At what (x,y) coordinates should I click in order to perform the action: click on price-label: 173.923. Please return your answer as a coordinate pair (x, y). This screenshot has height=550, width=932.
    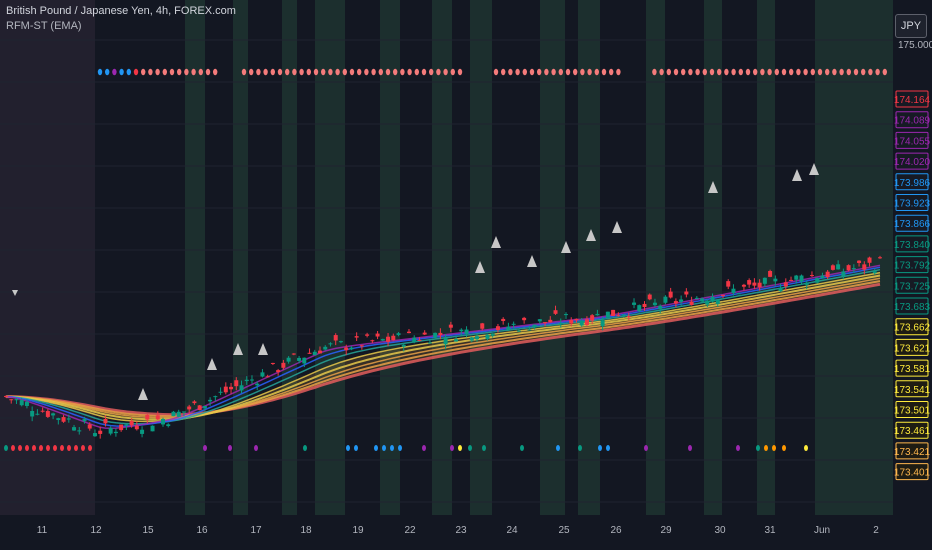
    Looking at the image, I should click on (912, 204).